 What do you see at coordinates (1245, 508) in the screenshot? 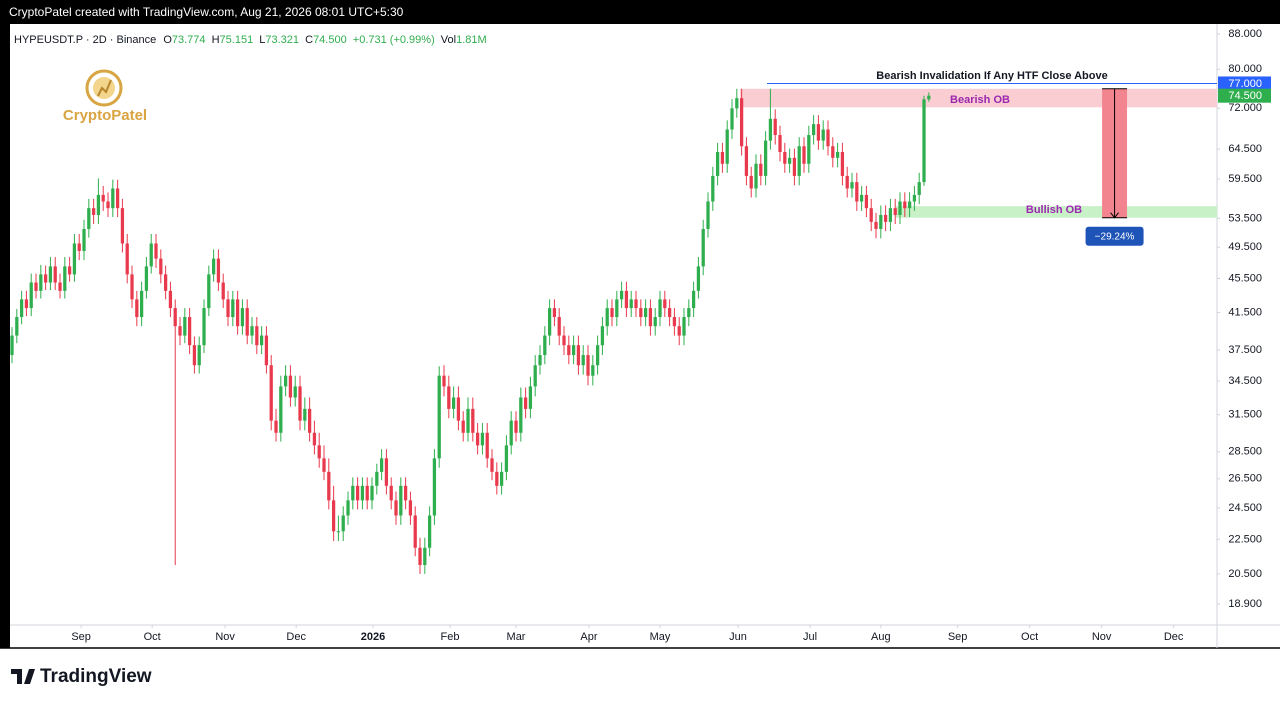
I see `y-tick-label: 24.500` at bounding box center [1245, 508].